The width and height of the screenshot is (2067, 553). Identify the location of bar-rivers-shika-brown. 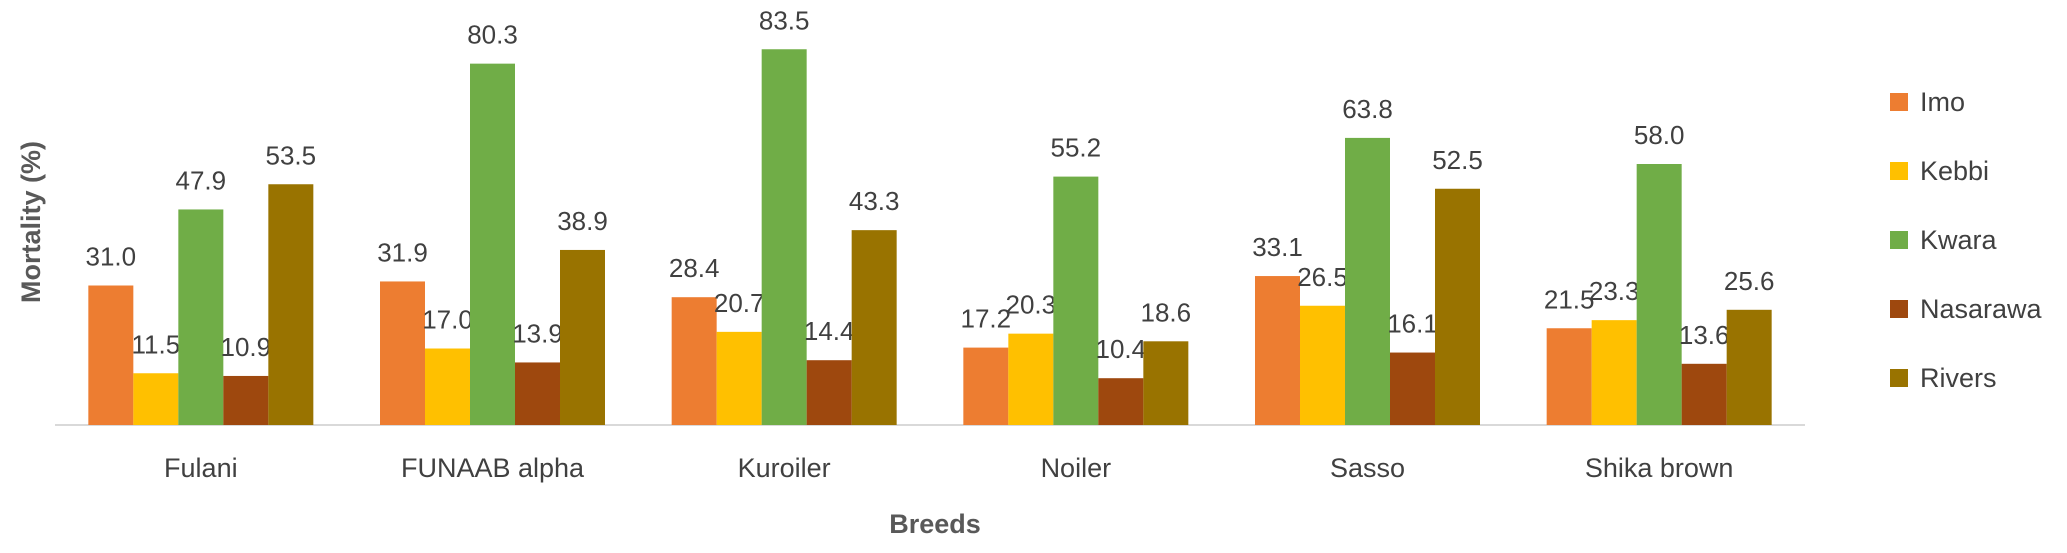
(1749, 367).